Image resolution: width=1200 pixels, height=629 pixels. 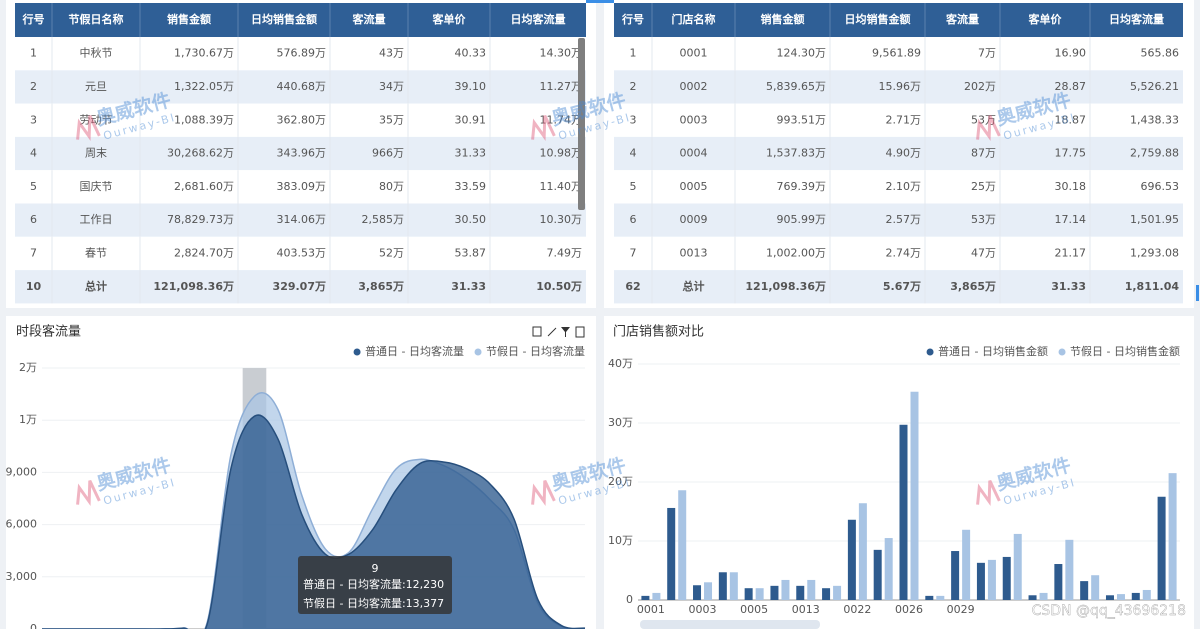 What do you see at coordinates (552, 332) in the screenshot?
I see `expand-icon` at bounding box center [552, 332].